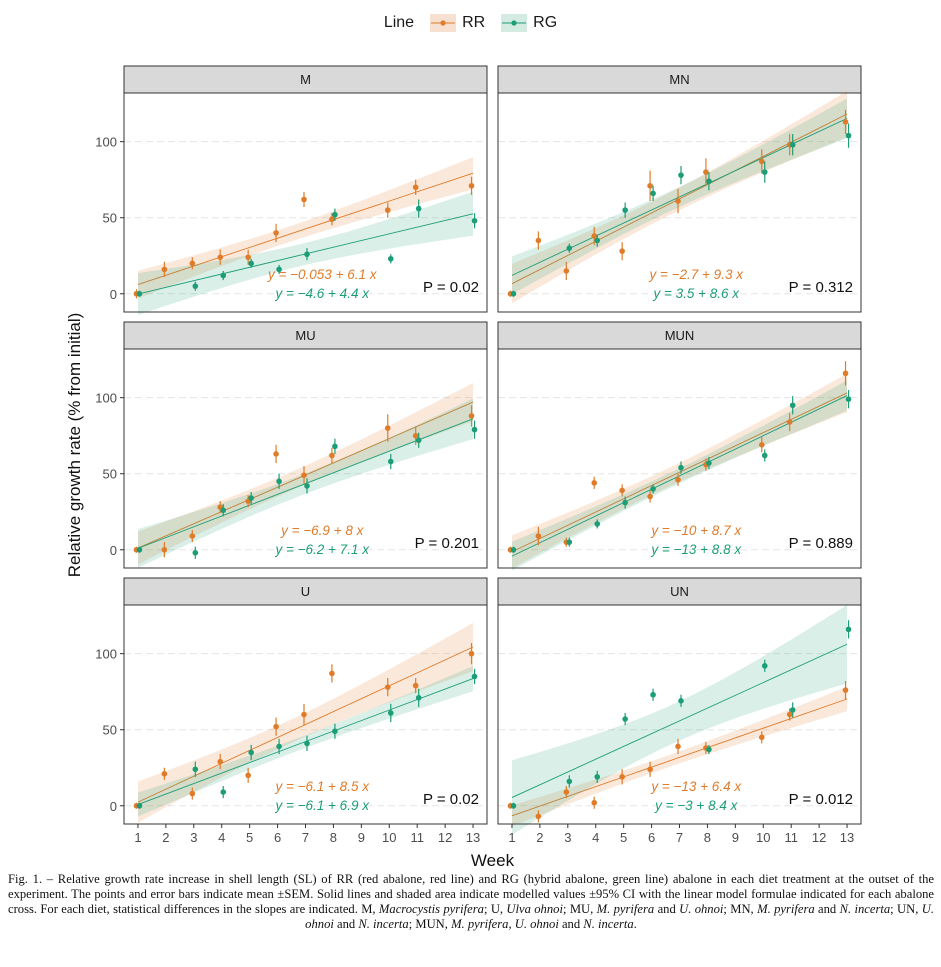 Image resolution: width=941 pixels, height=967 pixels. I want to click on x-tick-label: 3, so click(567, 837).